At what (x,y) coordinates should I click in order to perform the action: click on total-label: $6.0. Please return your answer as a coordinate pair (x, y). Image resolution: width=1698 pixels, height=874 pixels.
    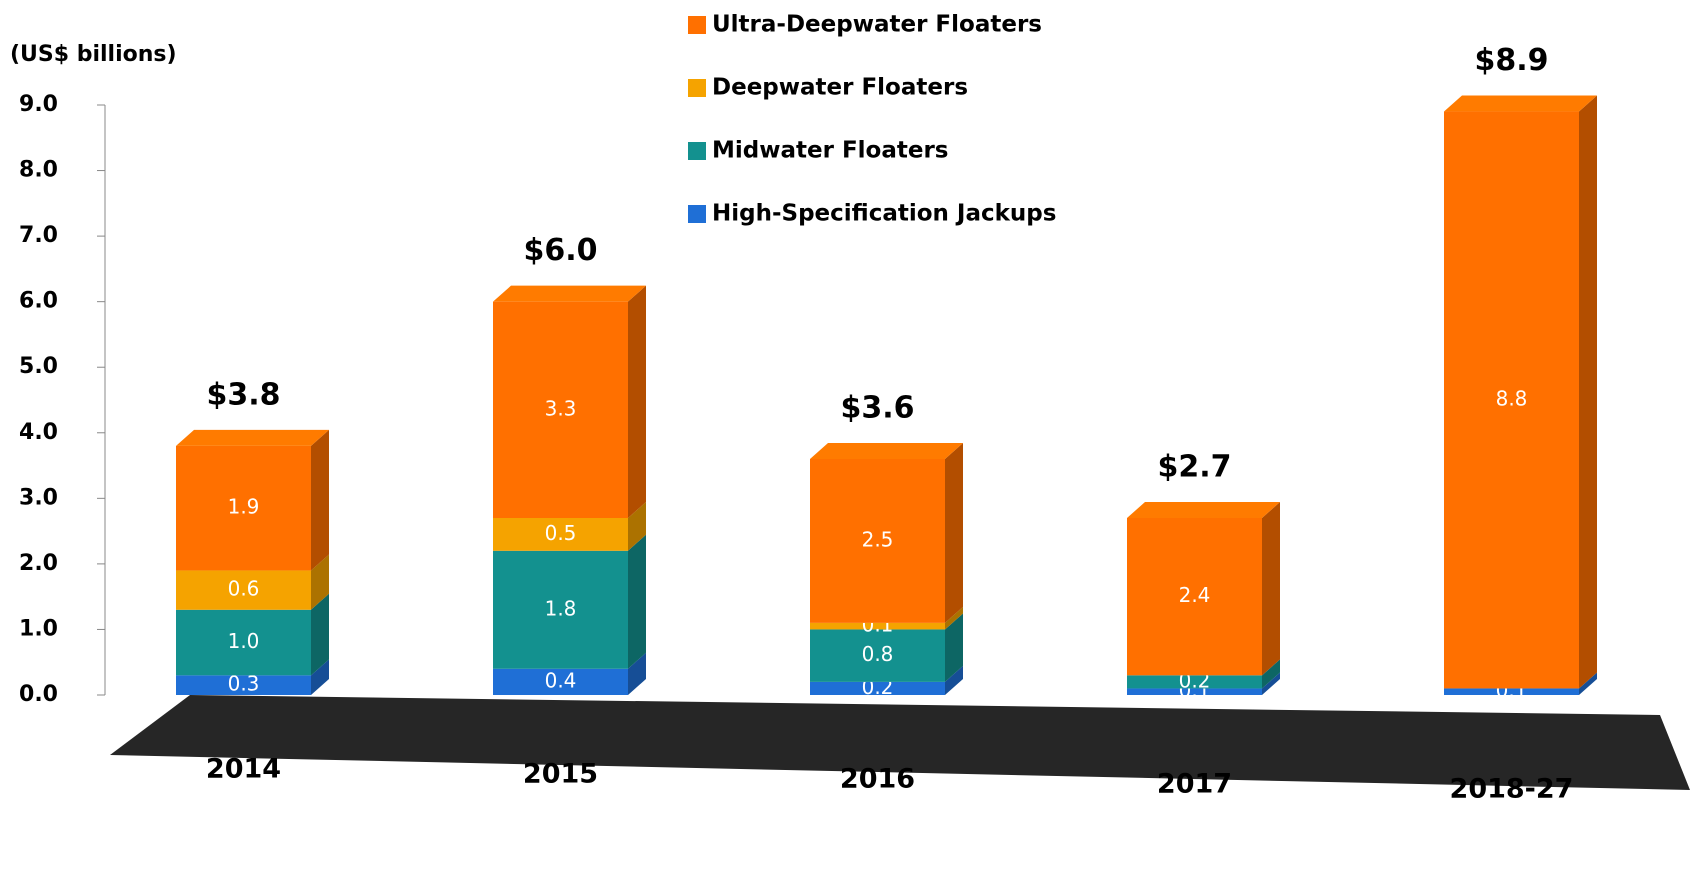
    Looking at the image, I should click on (560, 250).